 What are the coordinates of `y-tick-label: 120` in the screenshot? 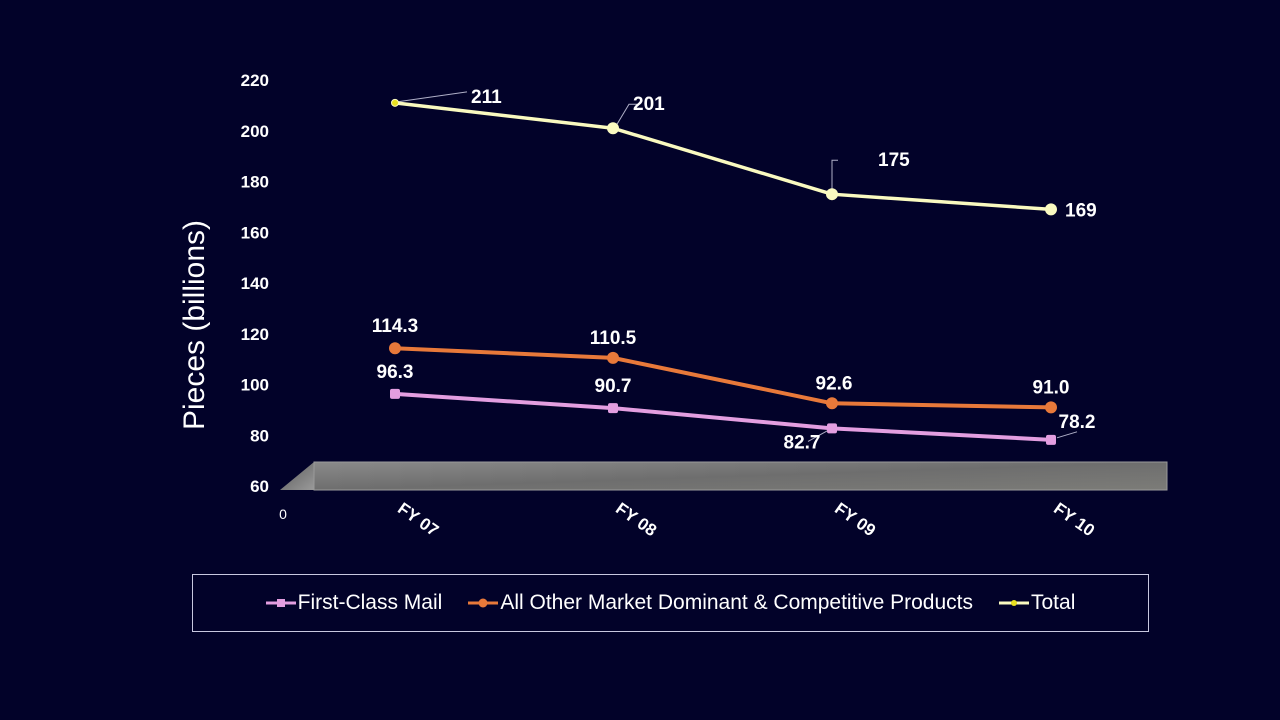 It's located at (255, 334).